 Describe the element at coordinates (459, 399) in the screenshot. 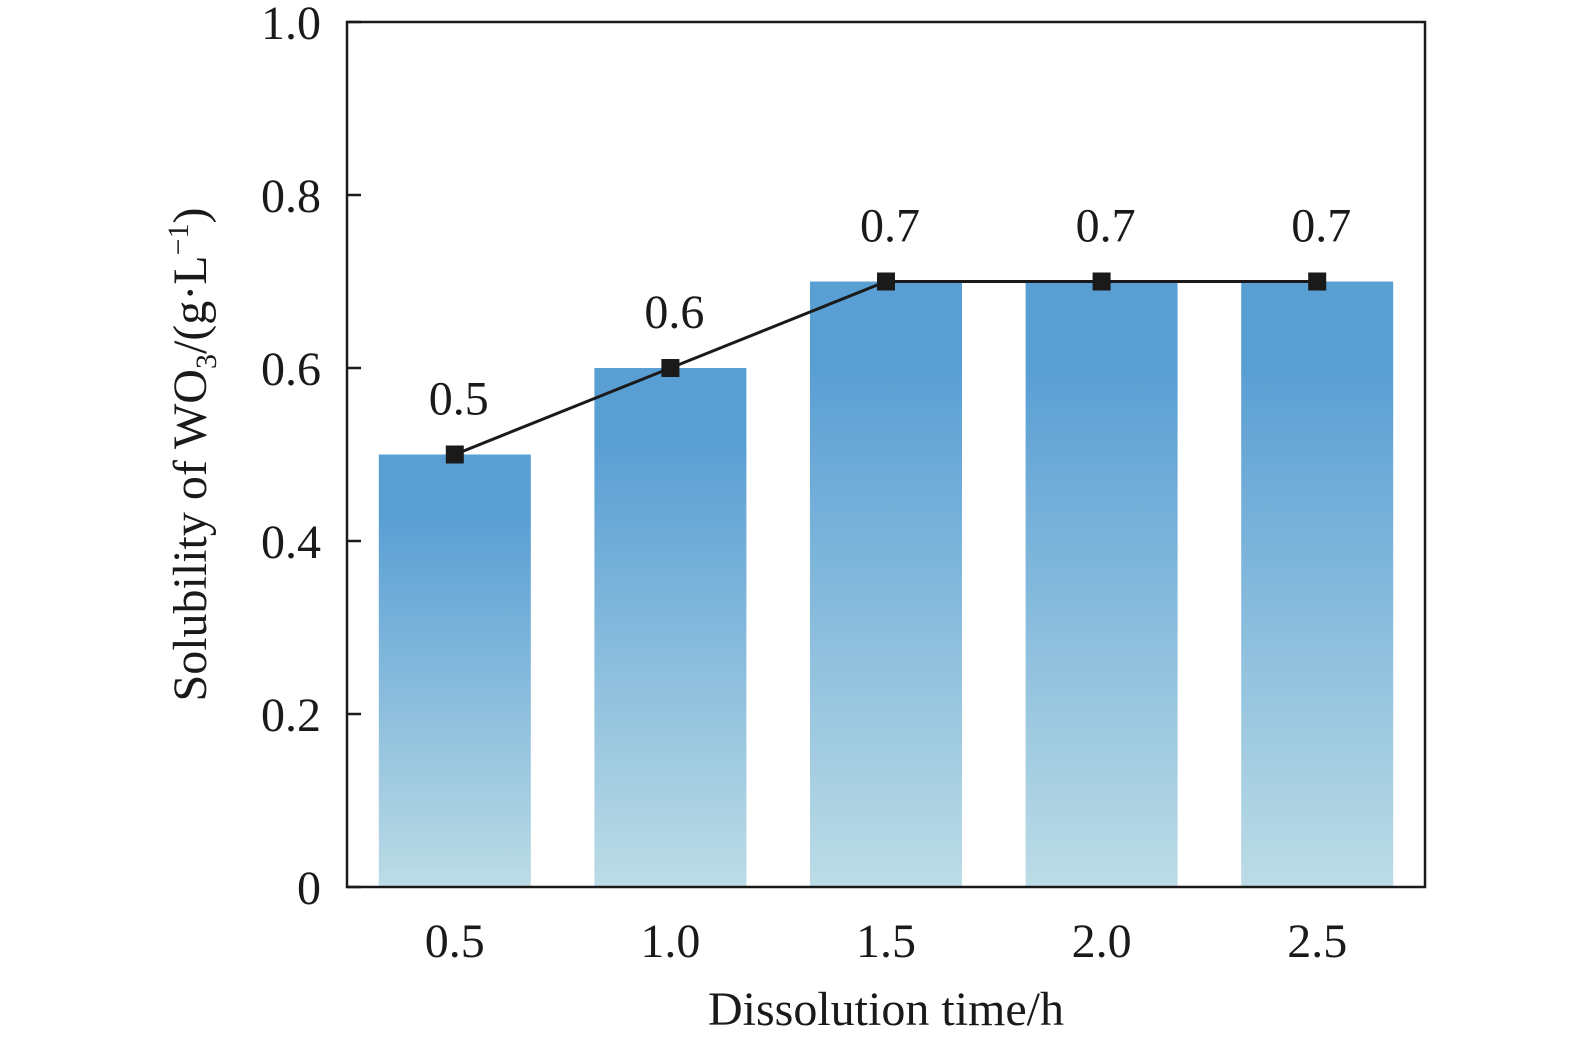

I see `data-label: 0.5` at that location.